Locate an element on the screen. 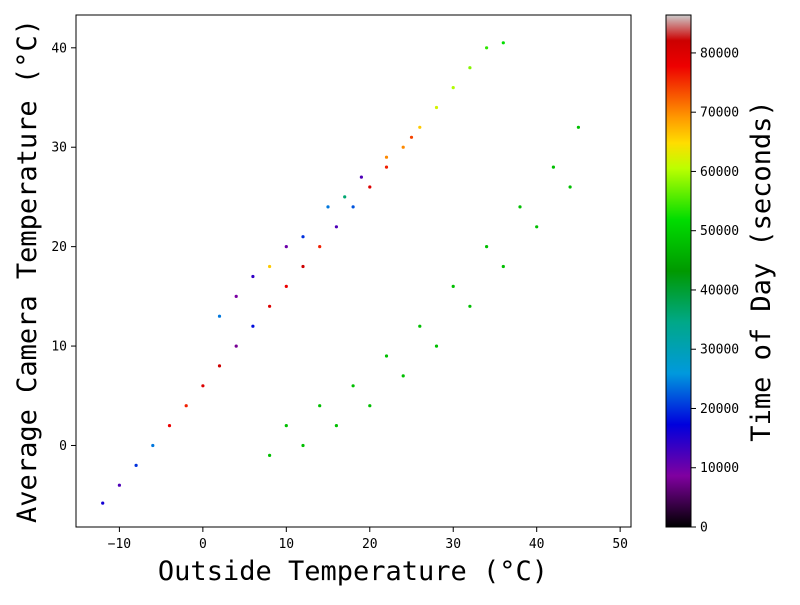 This screenshot has height=605, width=800. colorbar-tick-label: 30000 is located at coordinates (719, 350).